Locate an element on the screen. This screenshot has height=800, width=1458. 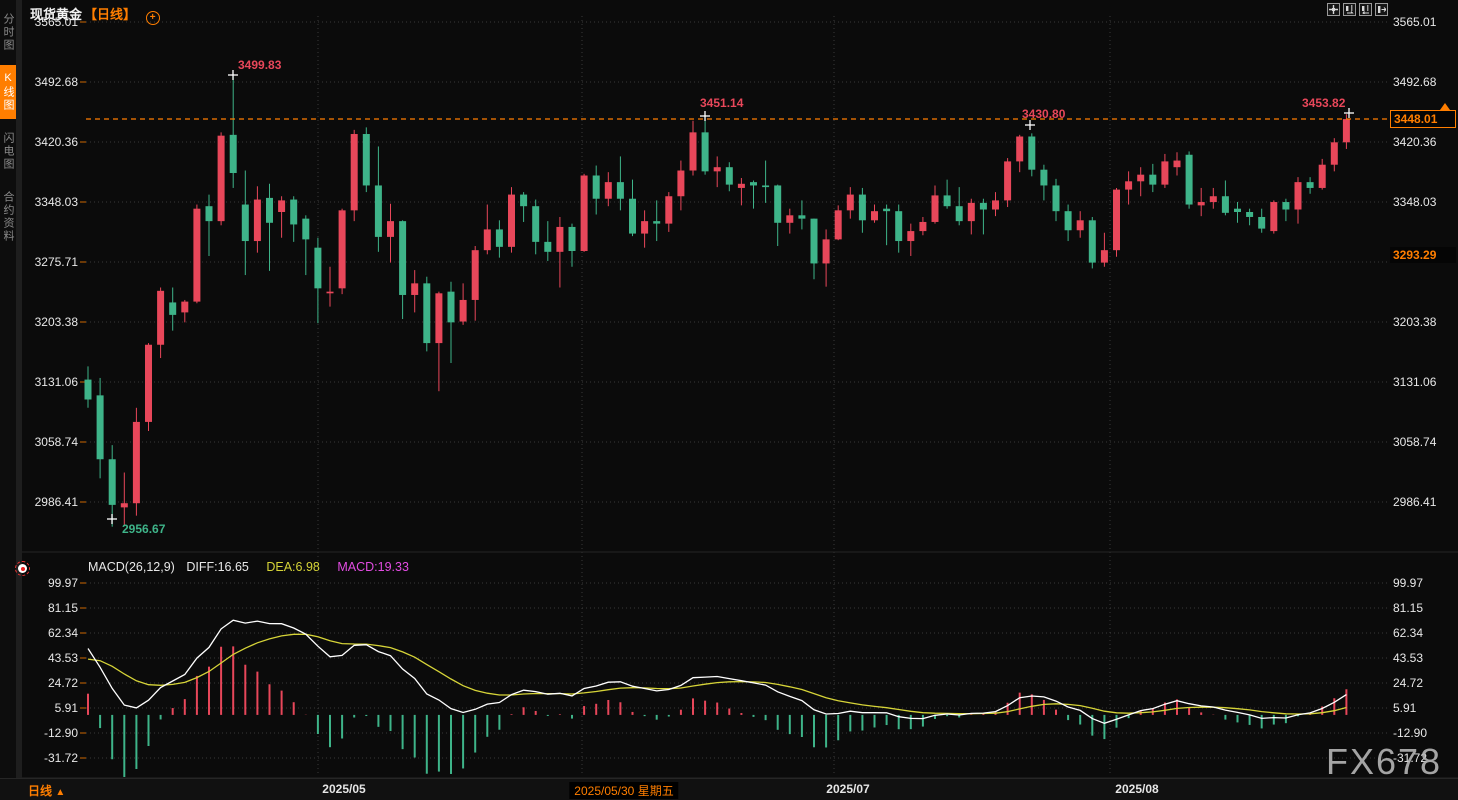
brand-watermark: FX678 is located at coordinates (1384, 761).